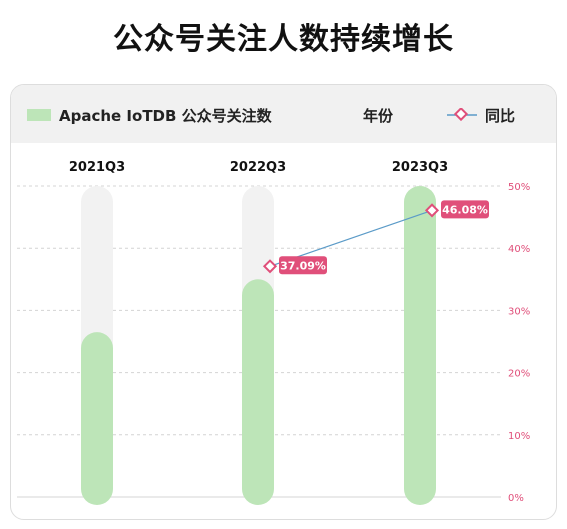 The width and height of the screenshot is (567, 529). Describe the element at coordinates (283, 39) in the screenshot. I see `page-title: 公众号关注人数持续增长` at that location.